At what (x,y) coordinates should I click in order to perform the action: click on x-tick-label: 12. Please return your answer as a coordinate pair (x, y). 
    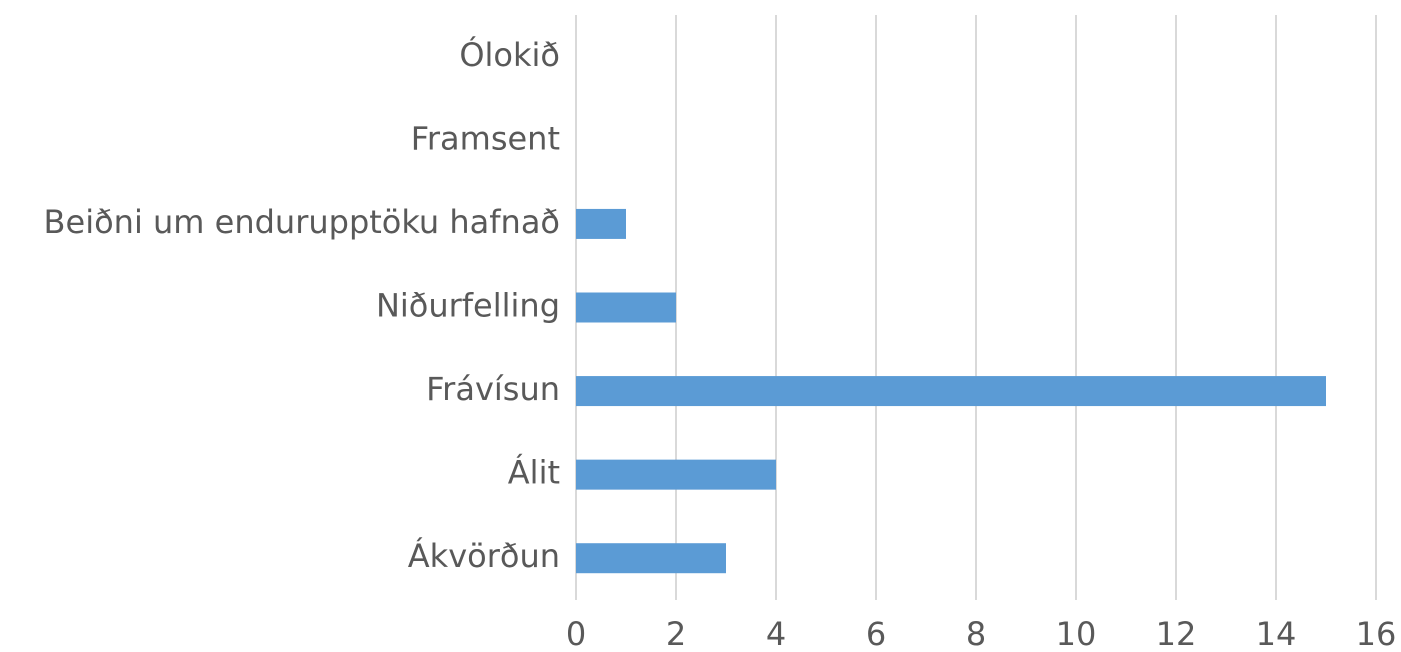
    Looking at the image, I should click on (1176, 633).